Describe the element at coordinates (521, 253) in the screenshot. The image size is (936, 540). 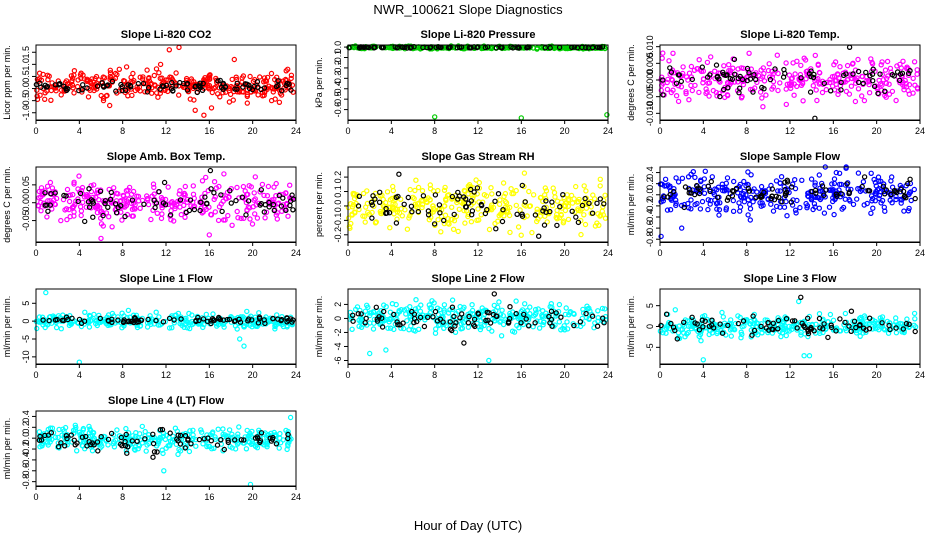
I see `x-tick-label: 16` at that location.